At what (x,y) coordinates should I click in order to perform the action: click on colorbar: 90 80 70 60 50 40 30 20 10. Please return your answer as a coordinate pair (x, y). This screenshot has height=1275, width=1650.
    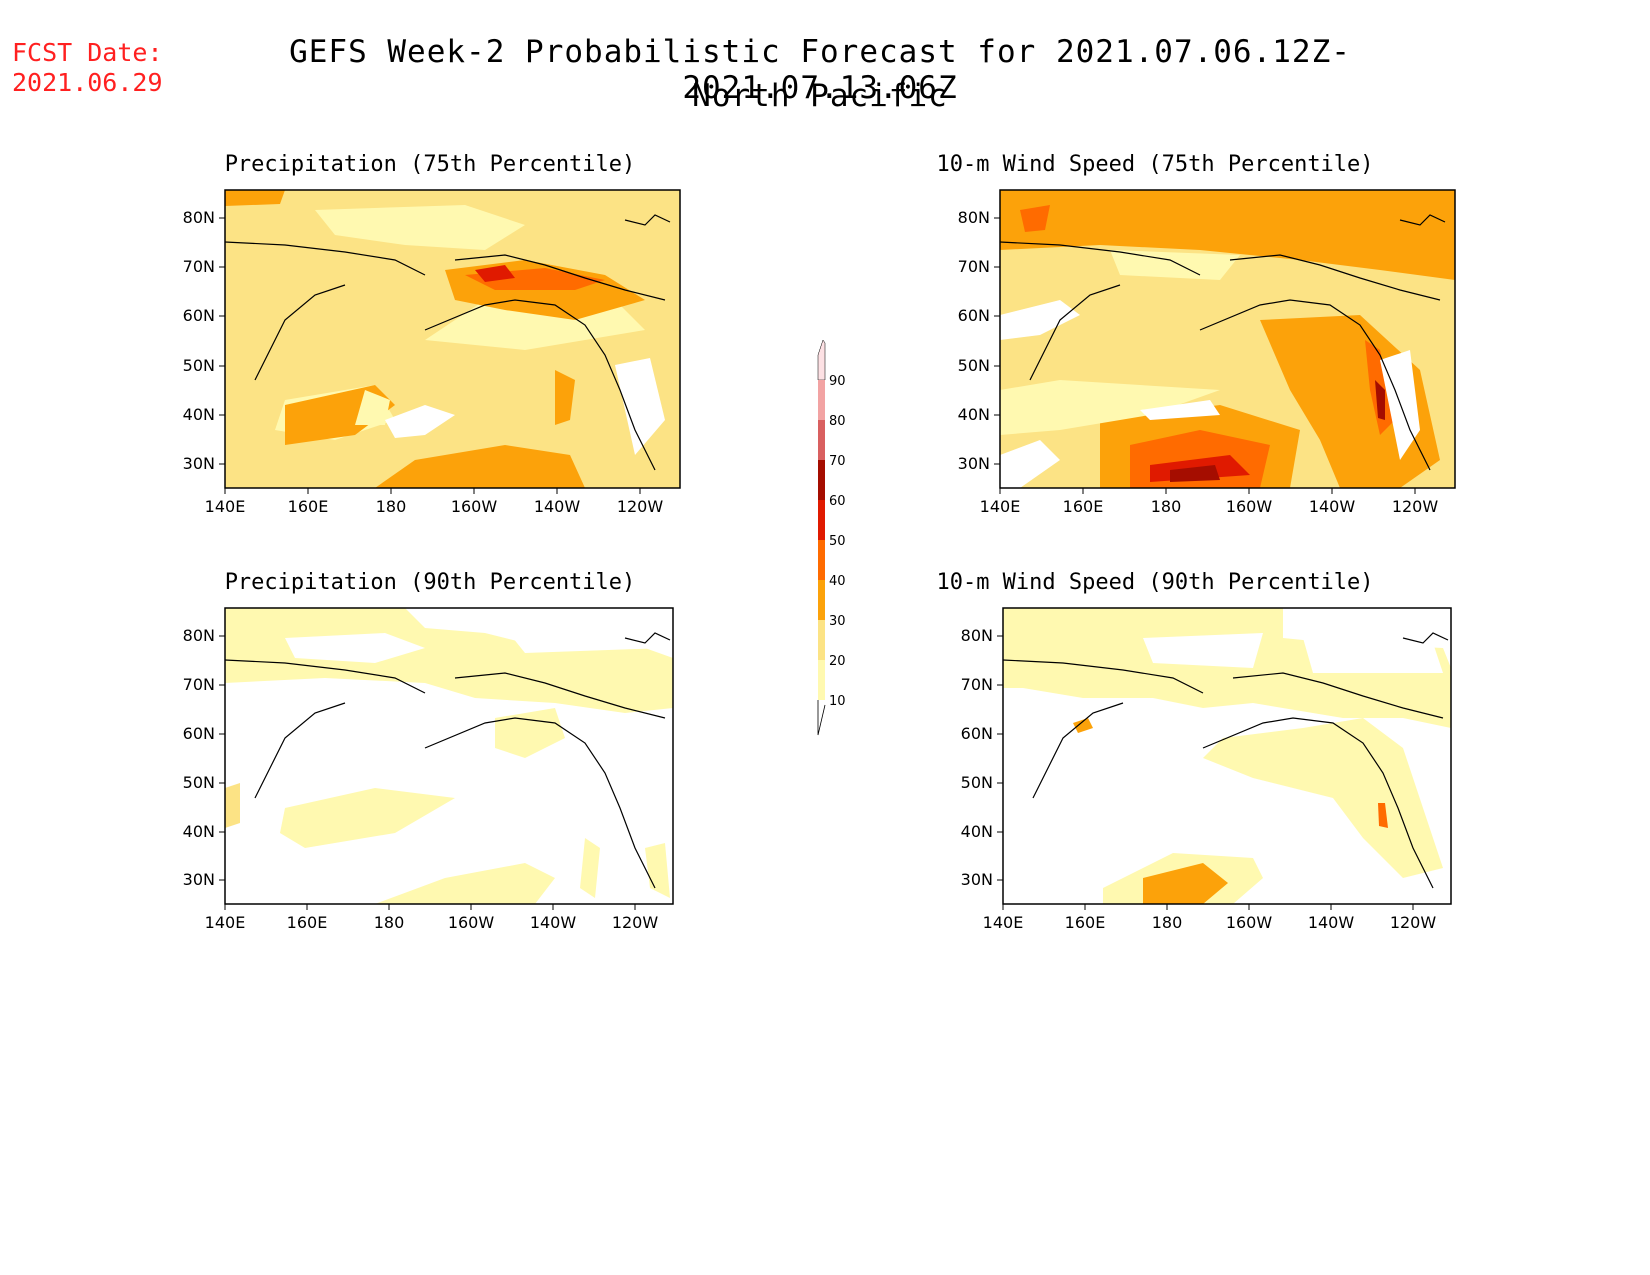
    Looking at the image, I should click on (831, 537).